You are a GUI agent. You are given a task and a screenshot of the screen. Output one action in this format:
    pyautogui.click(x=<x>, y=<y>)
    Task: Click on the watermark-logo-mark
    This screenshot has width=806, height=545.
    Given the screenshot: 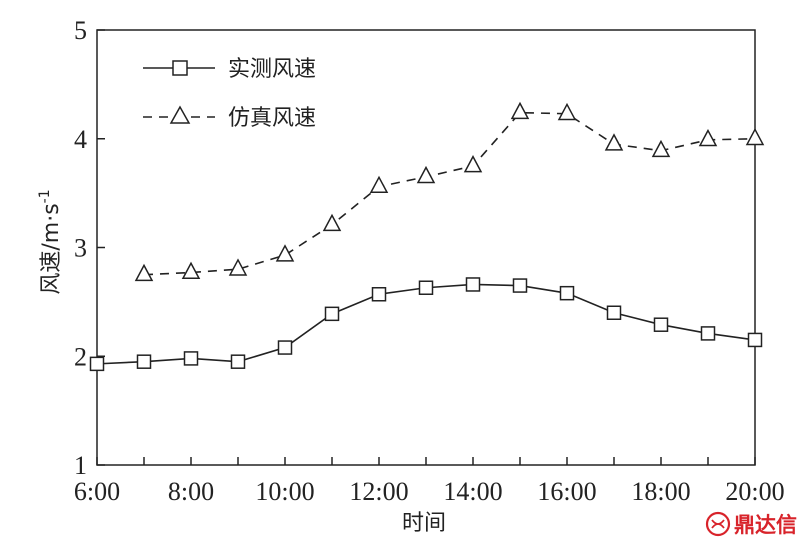 What is the action you would take?
    pyautogui.click(x=718, y=524)
    